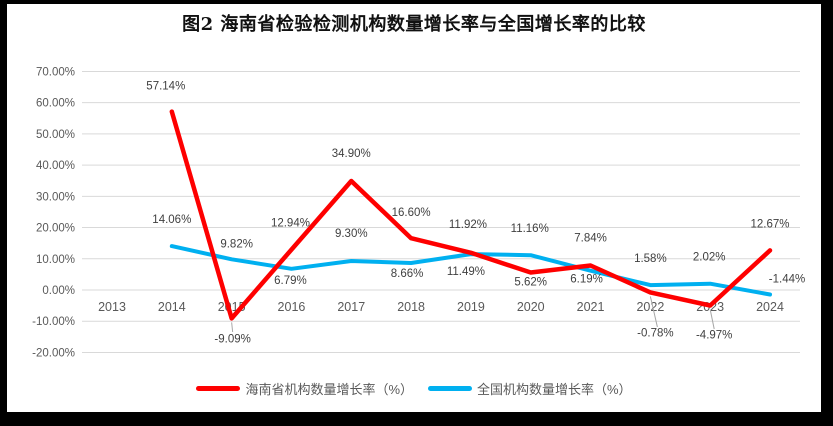  Describe the element at coordinates (55, 135) in the screenshot. I see `y-tick-label: 50.00%` at that location.